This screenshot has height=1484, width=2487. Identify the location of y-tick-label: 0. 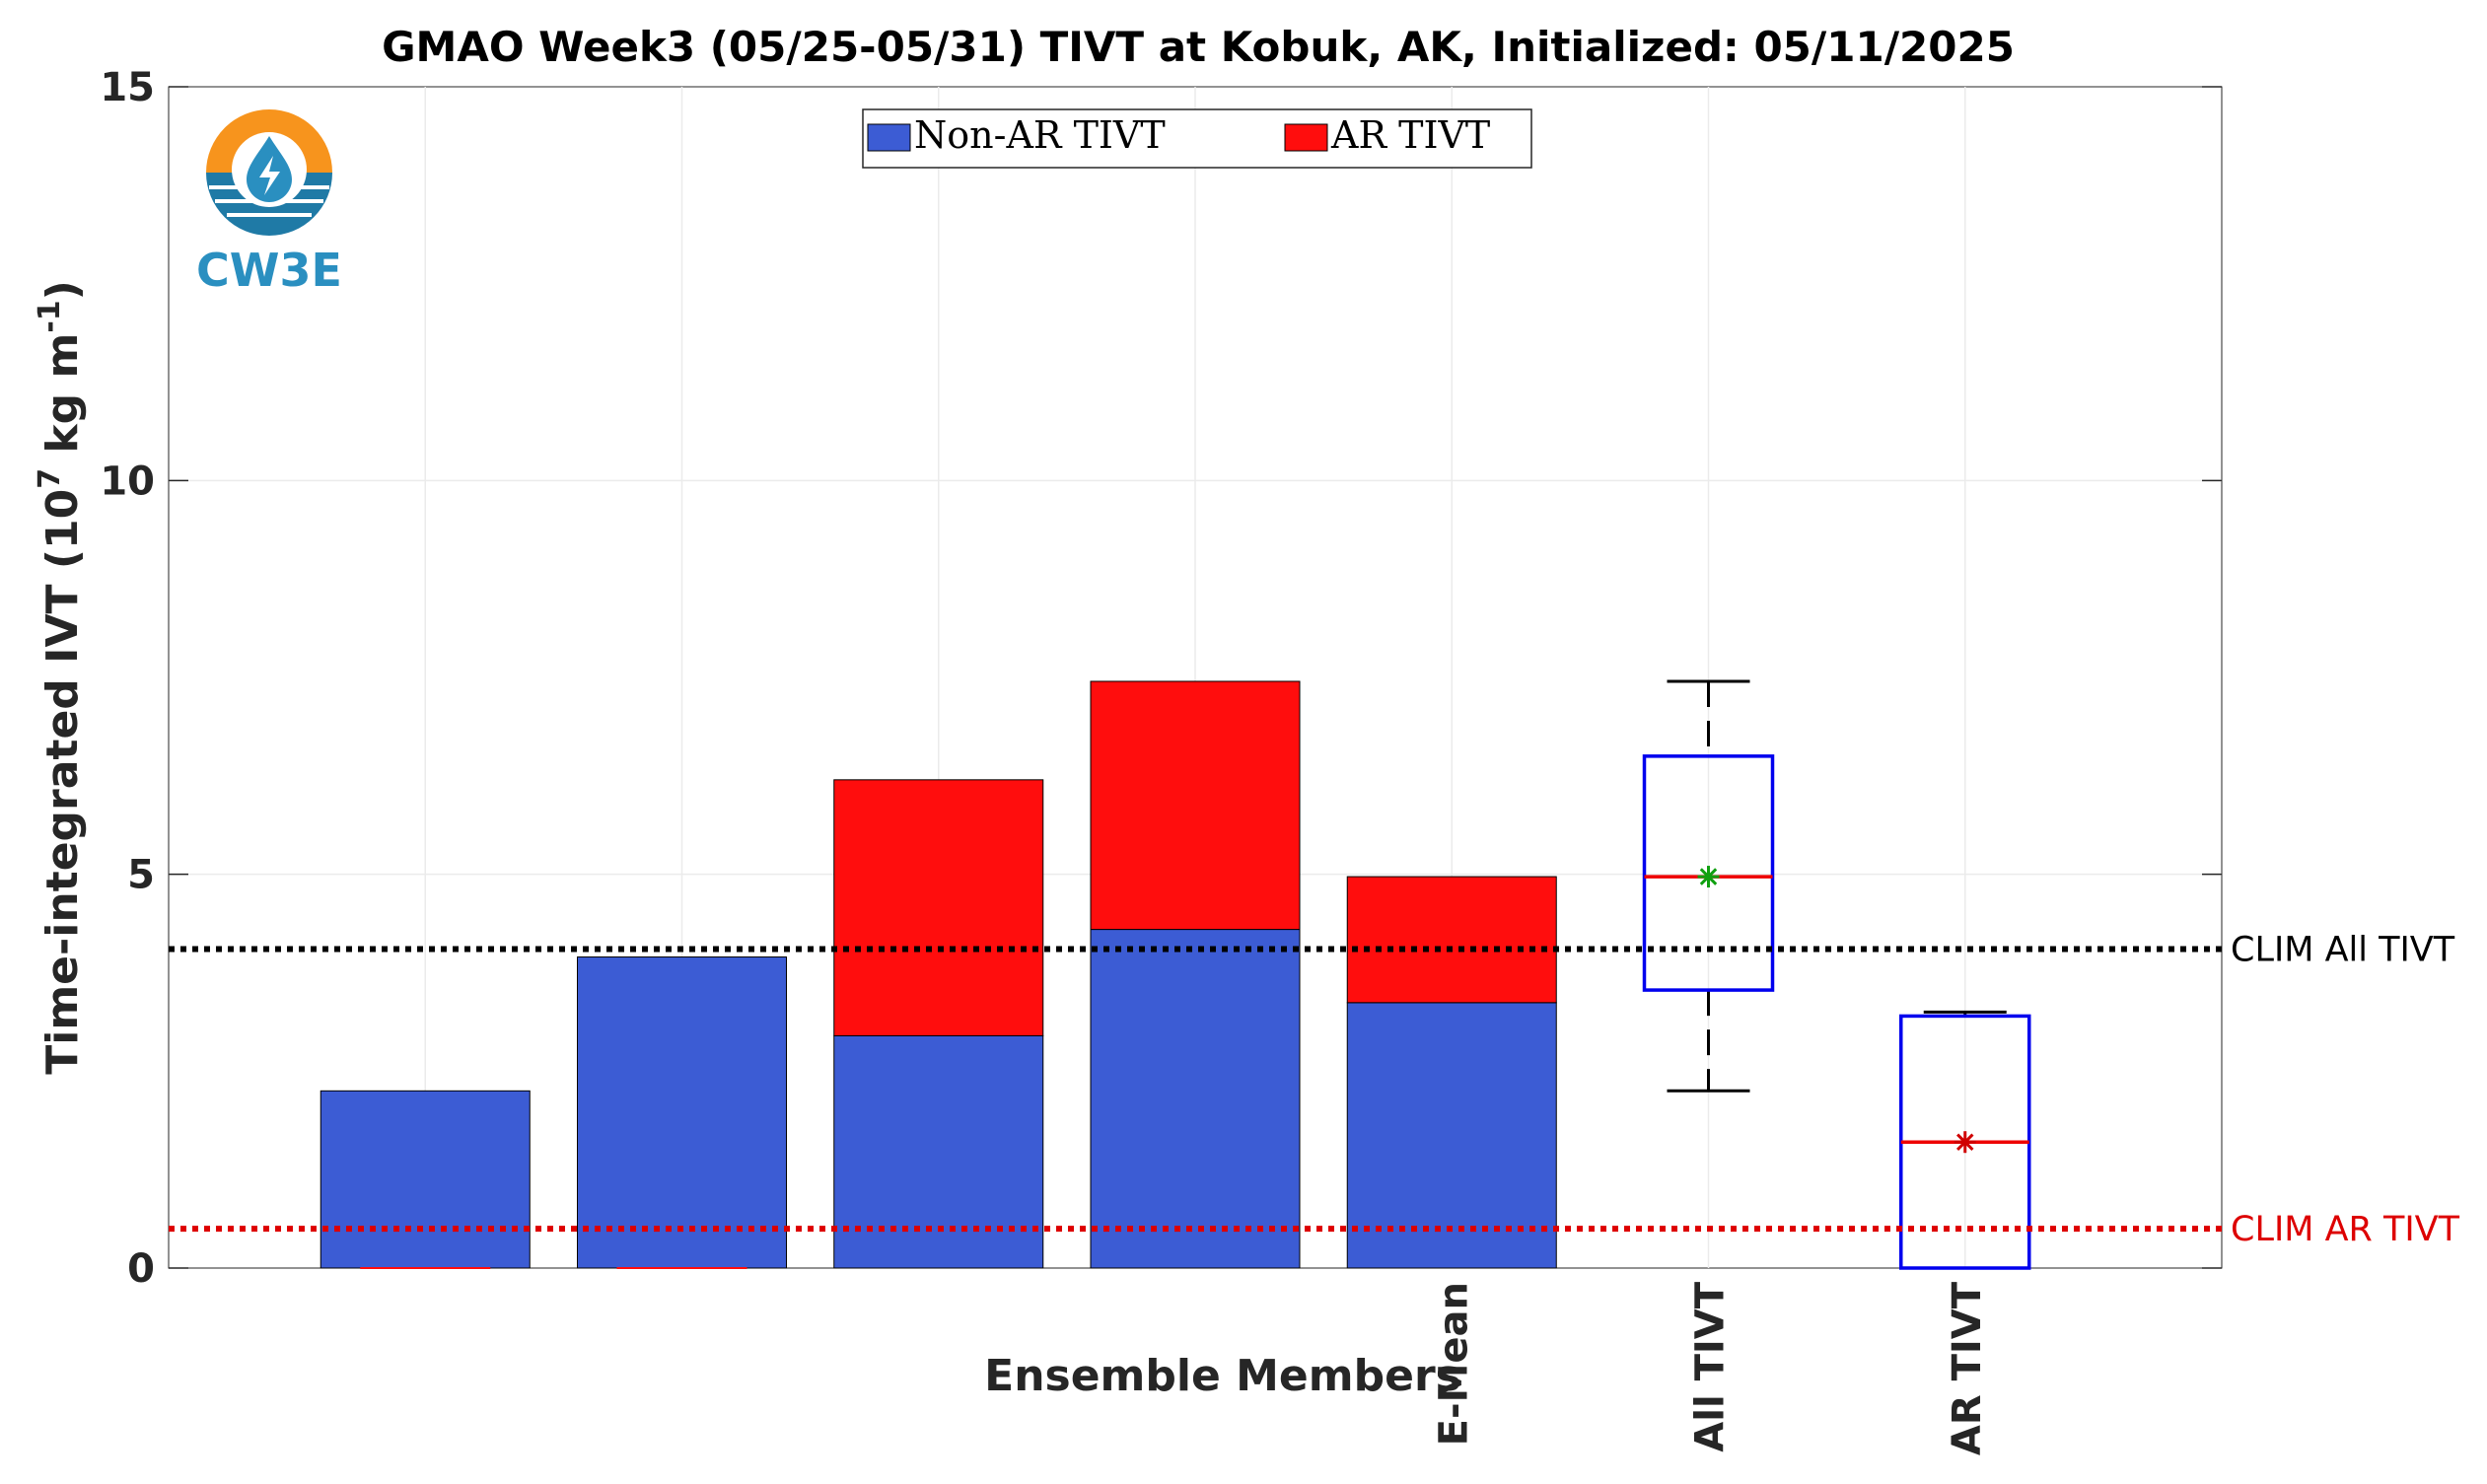
(141, 1269).